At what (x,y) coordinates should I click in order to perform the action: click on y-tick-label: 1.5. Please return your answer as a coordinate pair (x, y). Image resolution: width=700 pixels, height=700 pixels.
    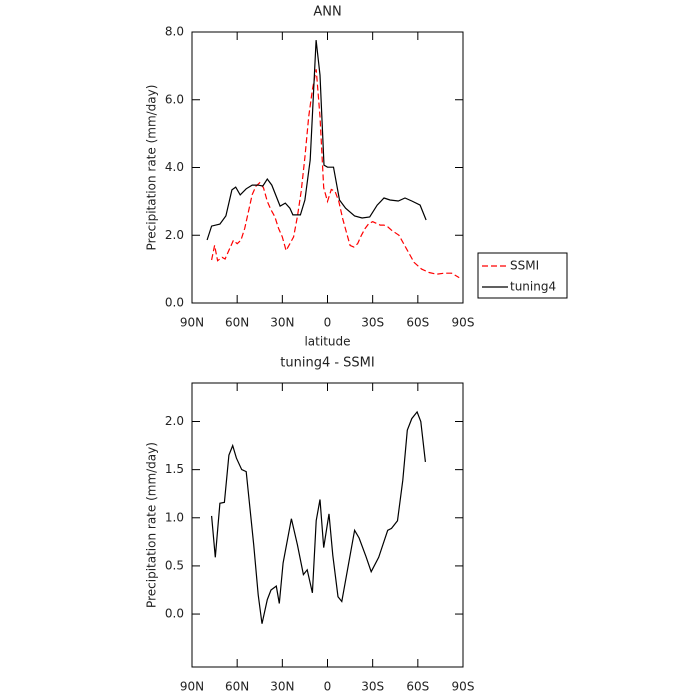
    Looking at the image, I should click on (174, 469).